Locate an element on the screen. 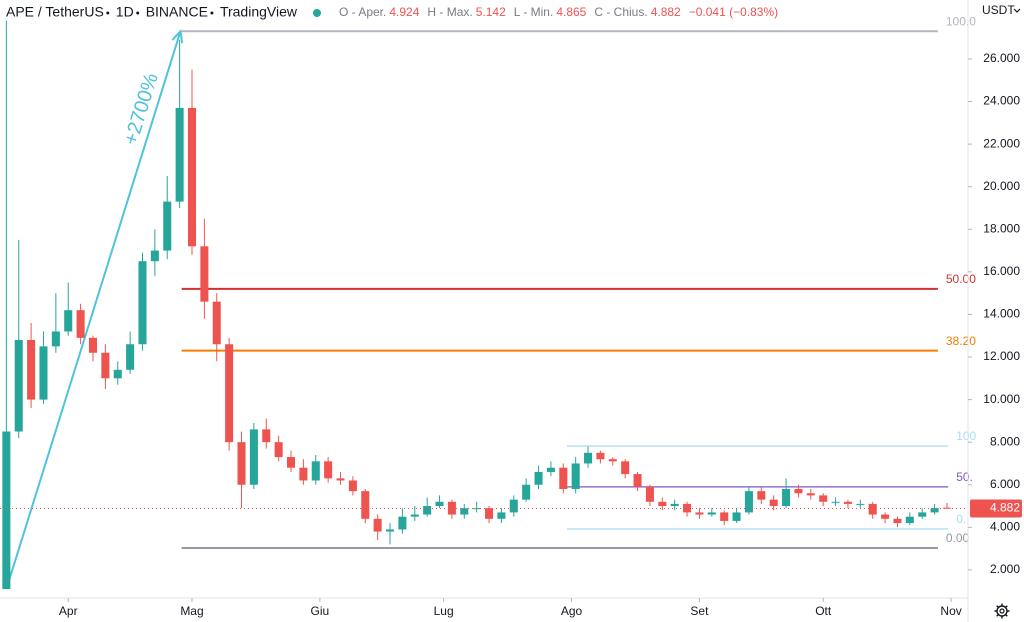 The width and height of the screenshot is (1024, 622). header-part: 1D is located at coordinates (125, 12).